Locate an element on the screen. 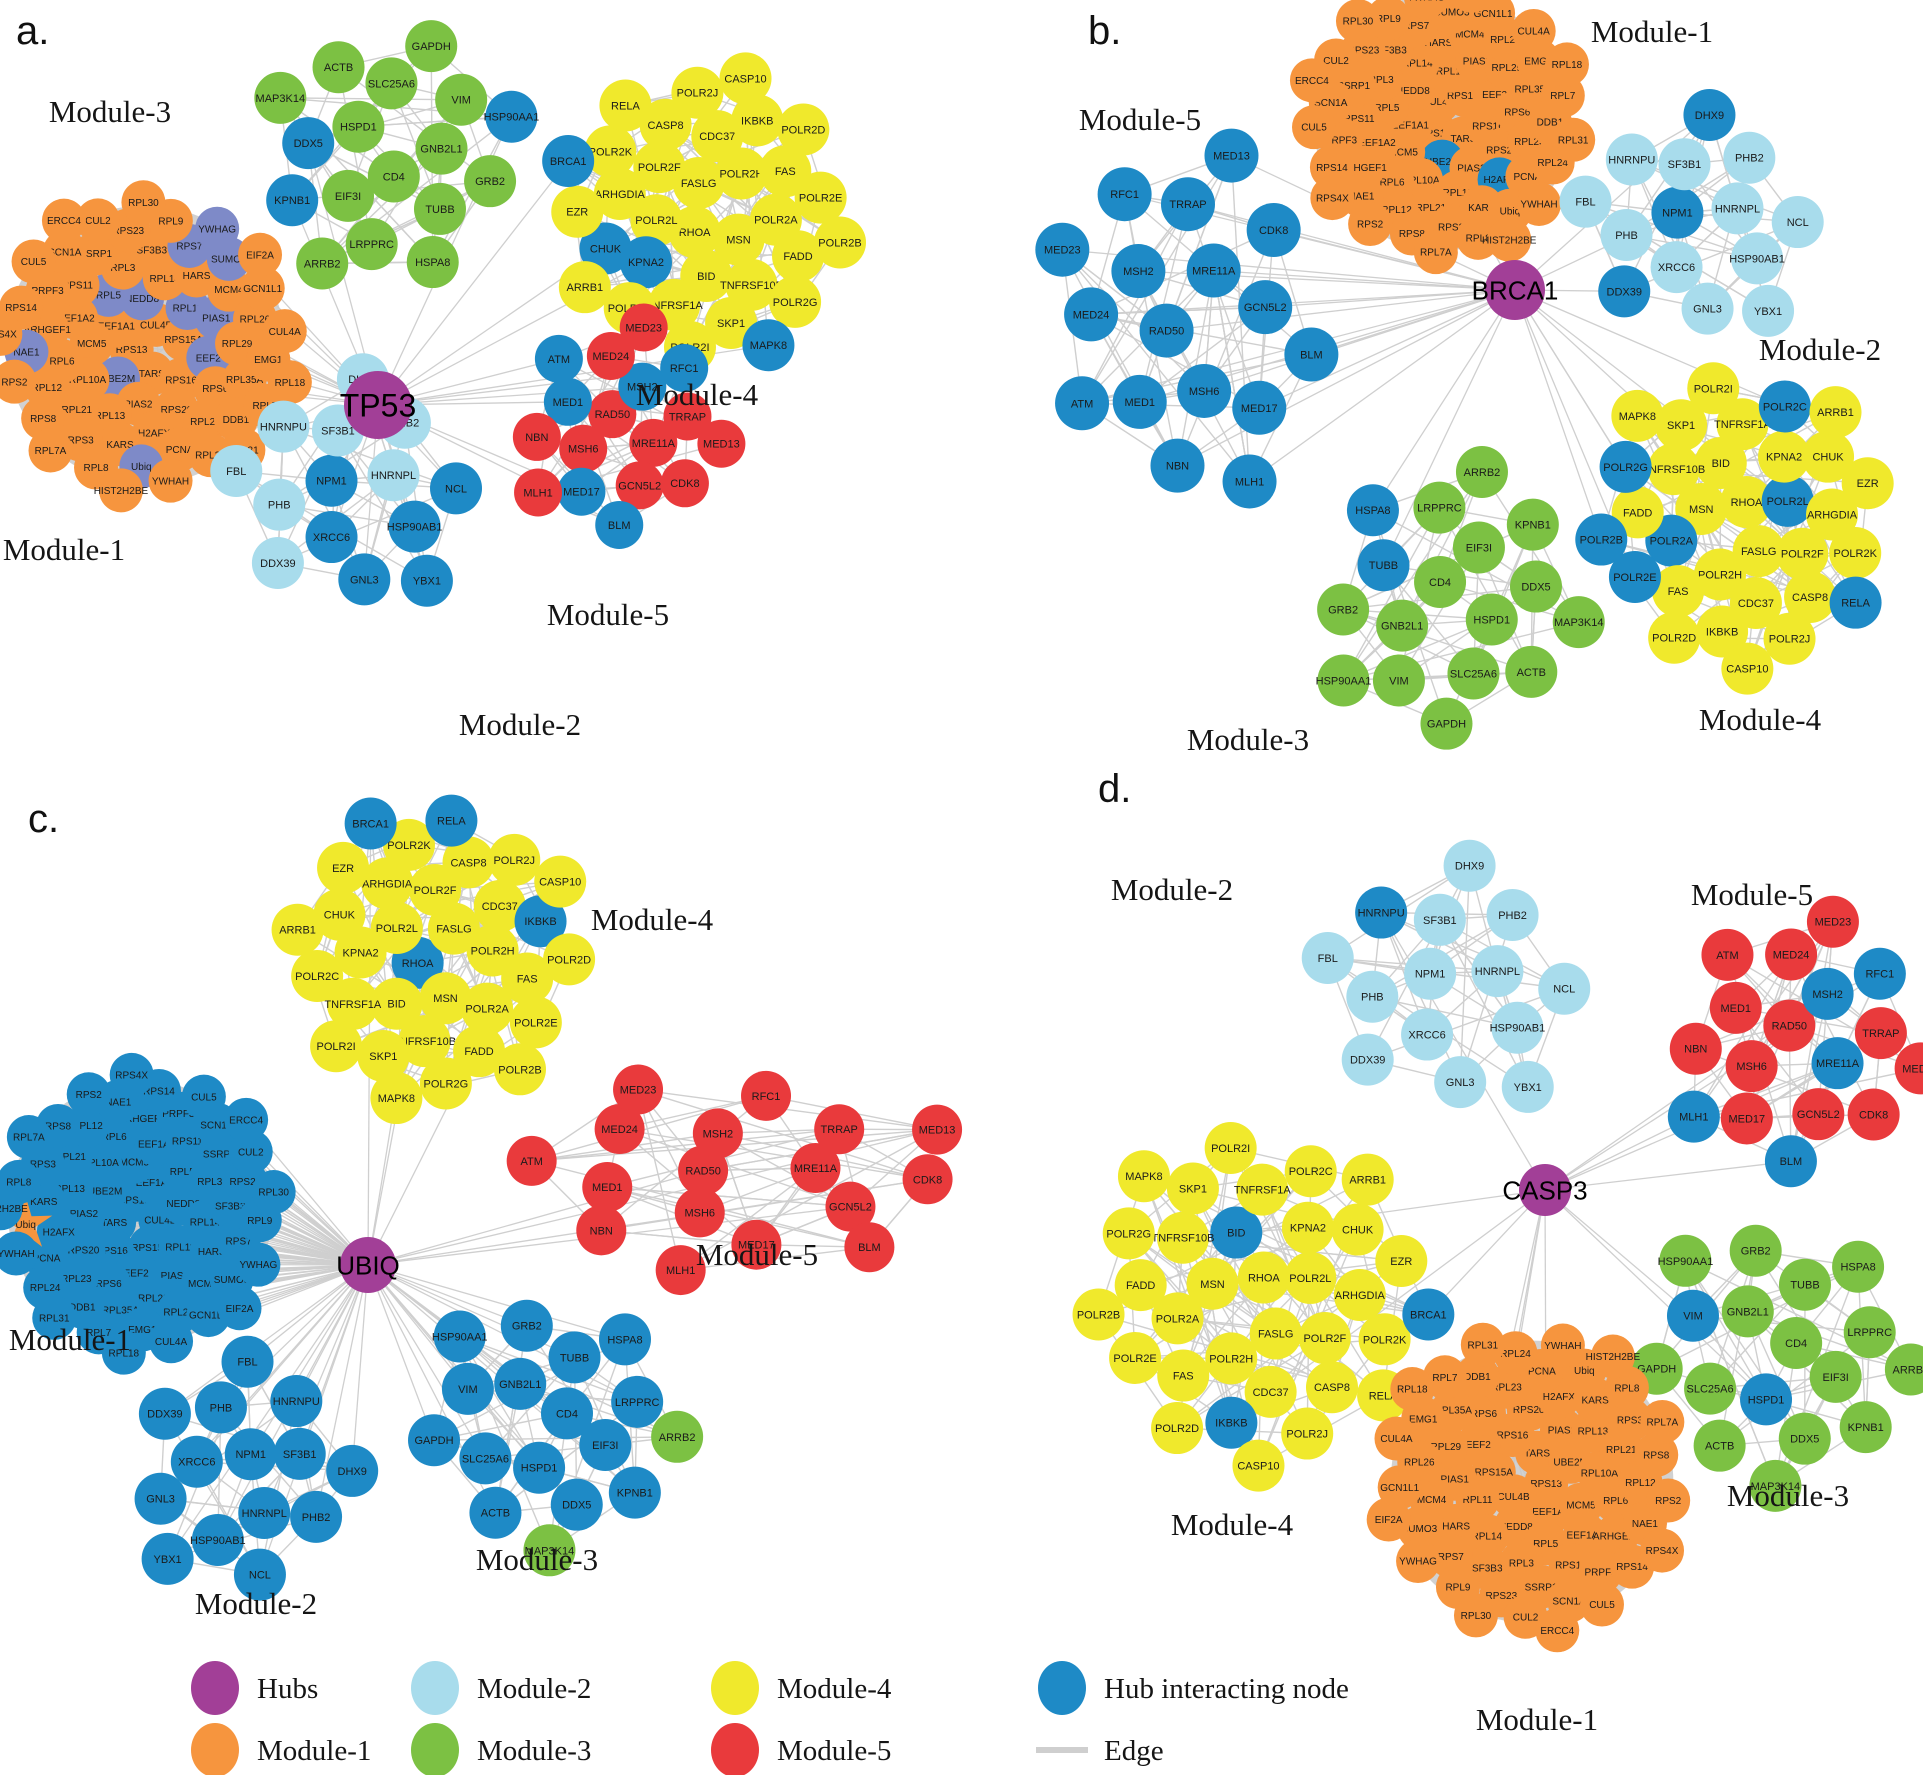 The image size is (1923, 1775). node-POLR2F: POLR2F is located at coordinates (1324, 1338).